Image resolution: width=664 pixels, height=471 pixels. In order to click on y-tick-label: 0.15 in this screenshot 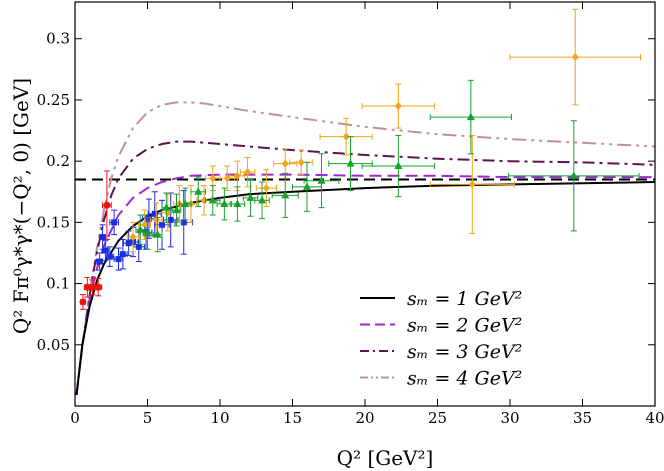, I will do `click(53, 222)`.